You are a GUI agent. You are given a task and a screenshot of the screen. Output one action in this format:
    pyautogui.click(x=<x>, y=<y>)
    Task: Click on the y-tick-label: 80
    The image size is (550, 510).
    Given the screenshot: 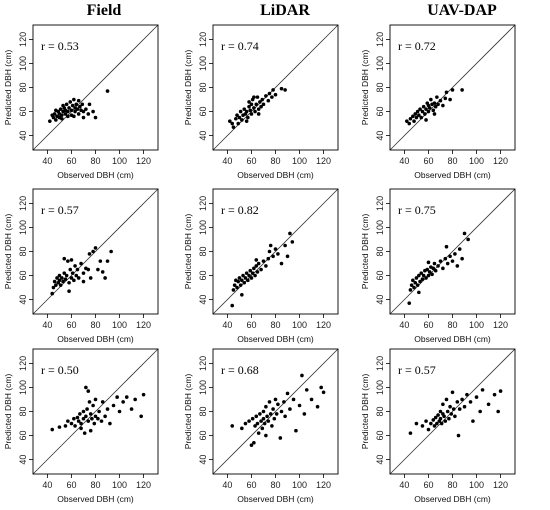 What is the action you would take?
    pyautogui.click(x=203, y=251)
    